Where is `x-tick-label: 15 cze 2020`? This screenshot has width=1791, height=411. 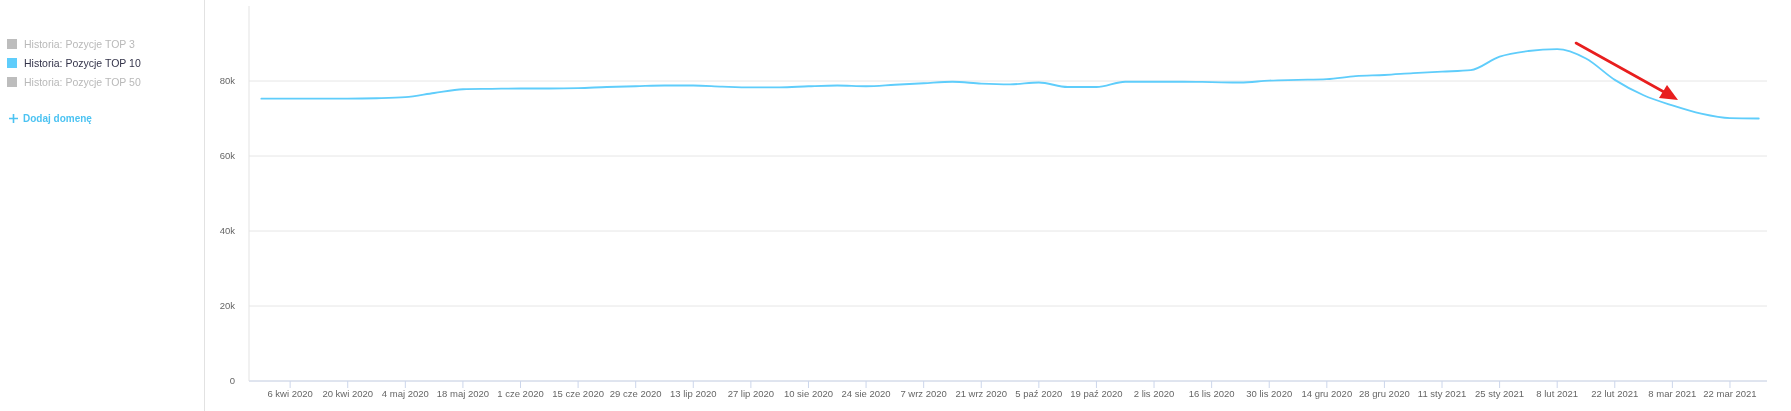
x-tick-label: 15 cze 2020 is located at coordinates (578, 393).